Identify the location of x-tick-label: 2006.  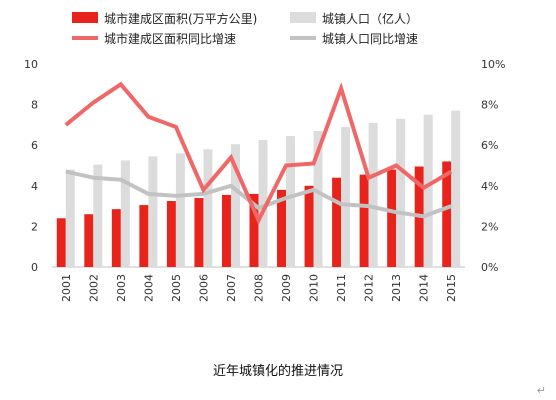
(203, 288).